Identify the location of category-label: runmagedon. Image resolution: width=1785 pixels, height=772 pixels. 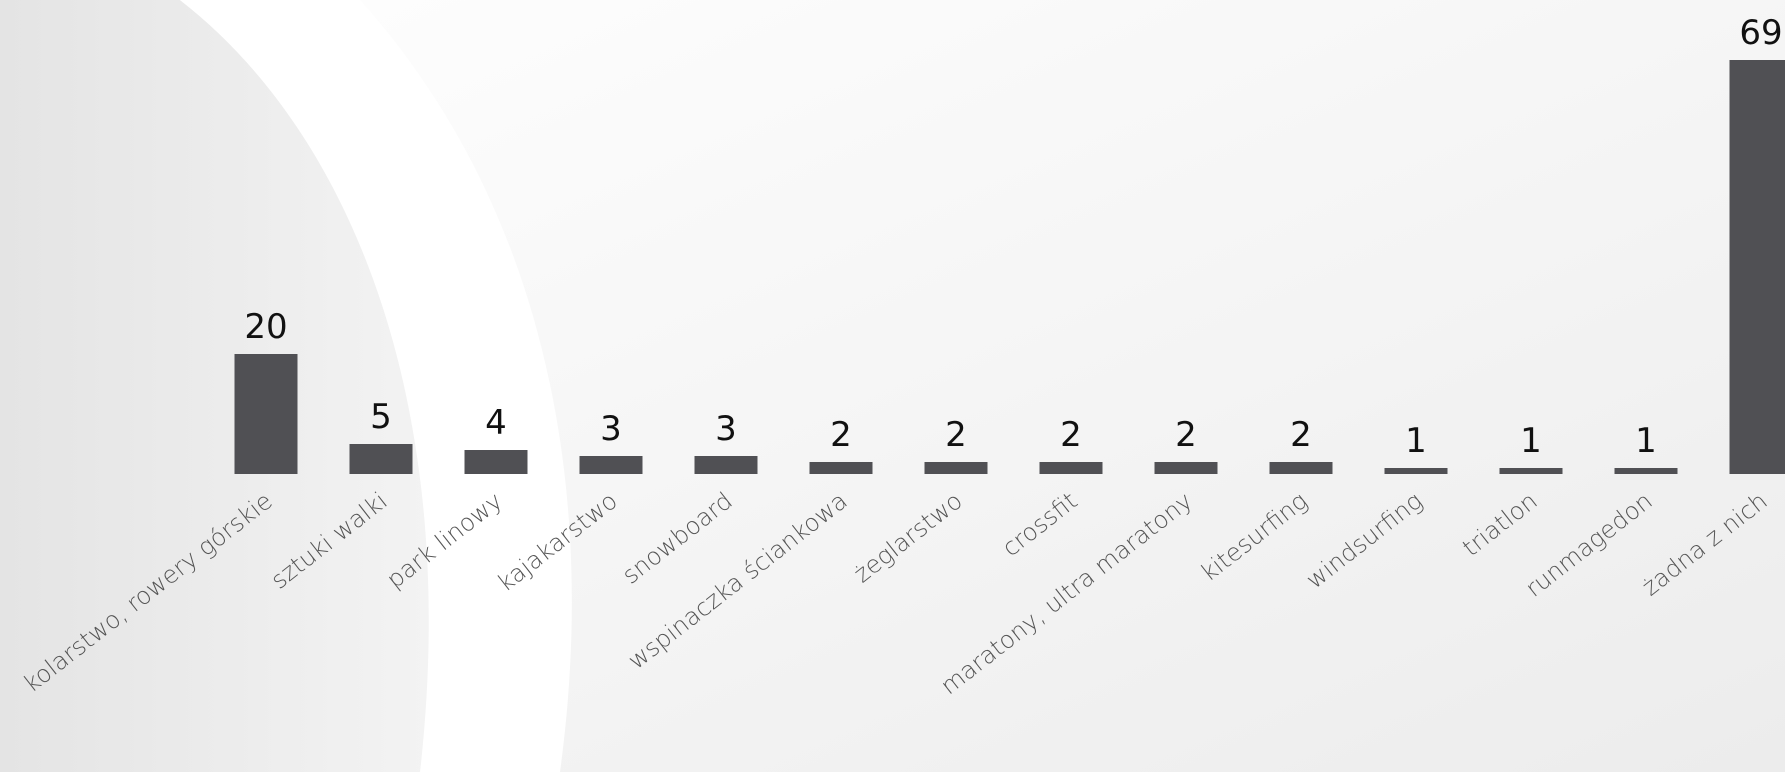
(1589, 545).